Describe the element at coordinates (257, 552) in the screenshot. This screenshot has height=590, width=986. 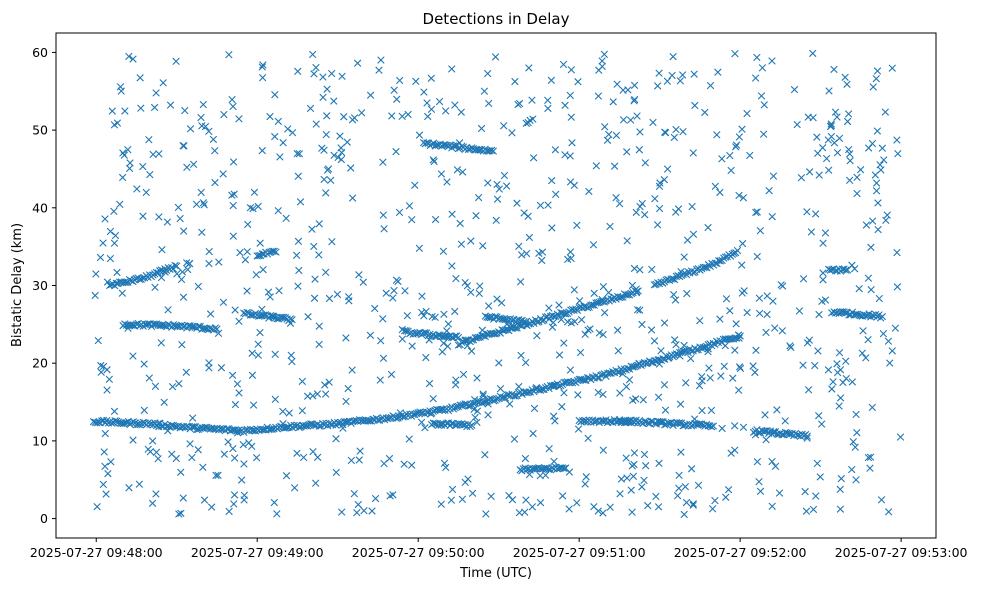
I see `x-tick-label: 2025-07-27 09:49:00` at that location.